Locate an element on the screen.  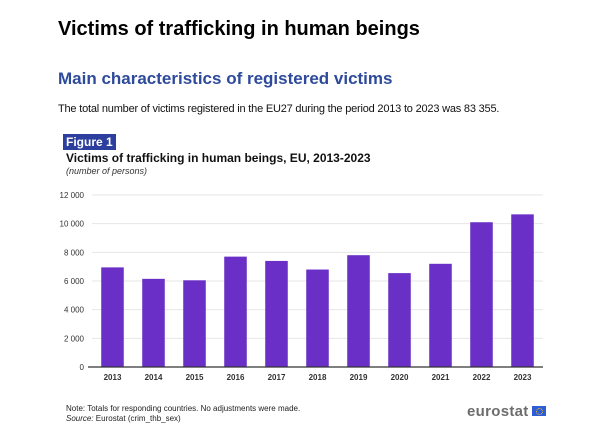
bar-2017 is located at coordinates (276, 313).